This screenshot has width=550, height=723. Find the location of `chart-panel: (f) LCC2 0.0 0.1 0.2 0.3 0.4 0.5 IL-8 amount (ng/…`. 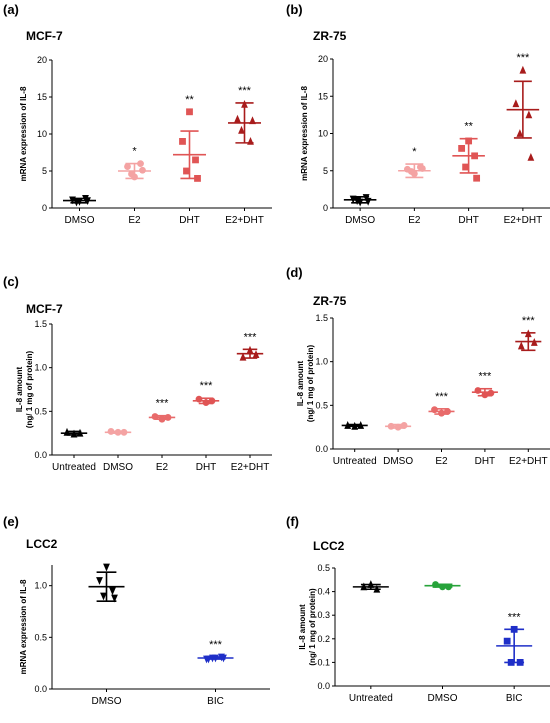

chart-panel: (f) LCC2 0.0 0.1 0.2 0.3 0.4 0.5 IL-8 amount (ng/… is located at coordinates (418, 609).